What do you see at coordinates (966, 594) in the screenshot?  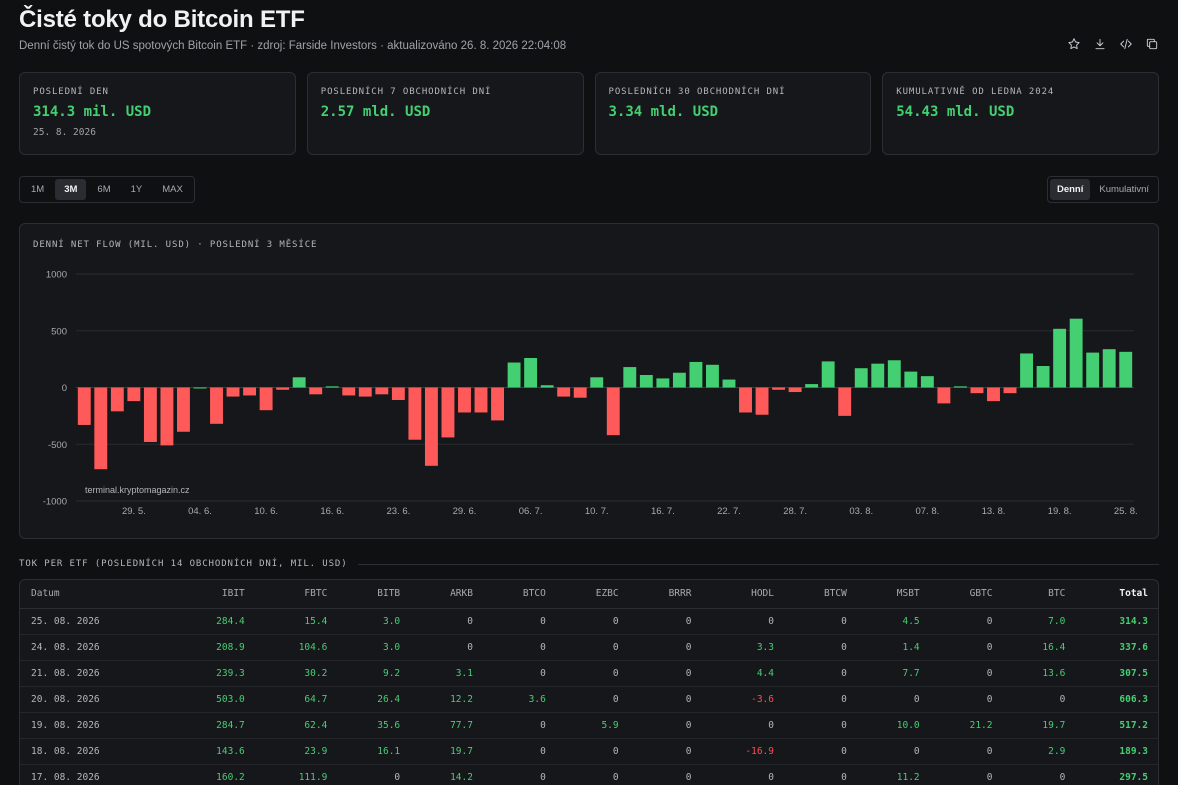 I see `column-header-gbtc: GBTC` at bounding box center [966, 594].